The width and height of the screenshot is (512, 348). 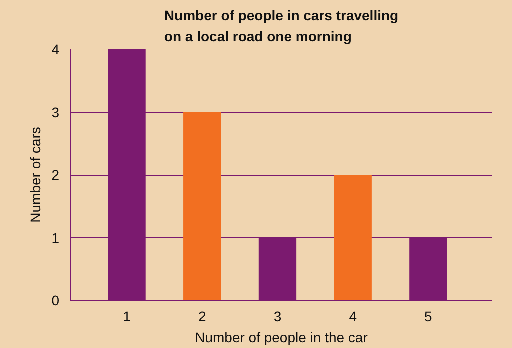 What do you see at coordinates (36, 175) in the screenshot?
I see `y-axis-title: Number of cars` at bounding box center [36, 175].